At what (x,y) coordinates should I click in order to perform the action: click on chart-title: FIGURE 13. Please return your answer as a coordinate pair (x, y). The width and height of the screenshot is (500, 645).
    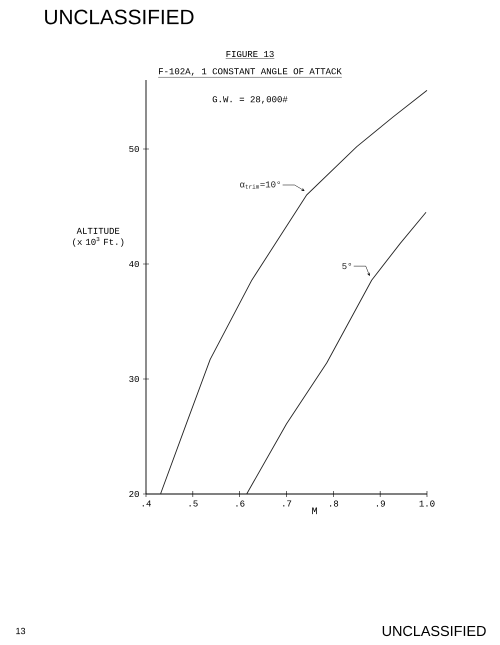
    Looking at the image, I should click on (250, 54).